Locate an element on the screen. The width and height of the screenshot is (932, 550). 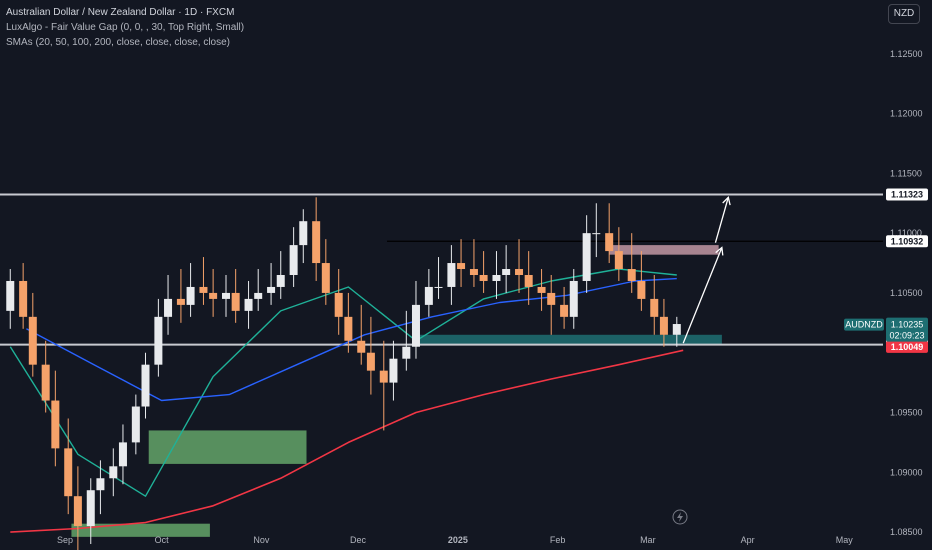
replay-icon is located at coordinates (680, 517).